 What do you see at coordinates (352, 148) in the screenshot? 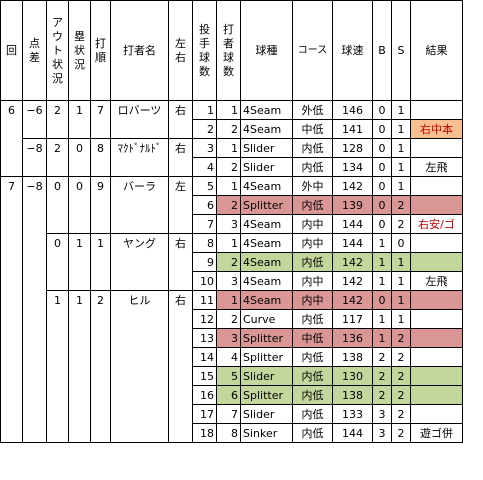
I see `cell-speed: 128` at bounding box center [352, 148].